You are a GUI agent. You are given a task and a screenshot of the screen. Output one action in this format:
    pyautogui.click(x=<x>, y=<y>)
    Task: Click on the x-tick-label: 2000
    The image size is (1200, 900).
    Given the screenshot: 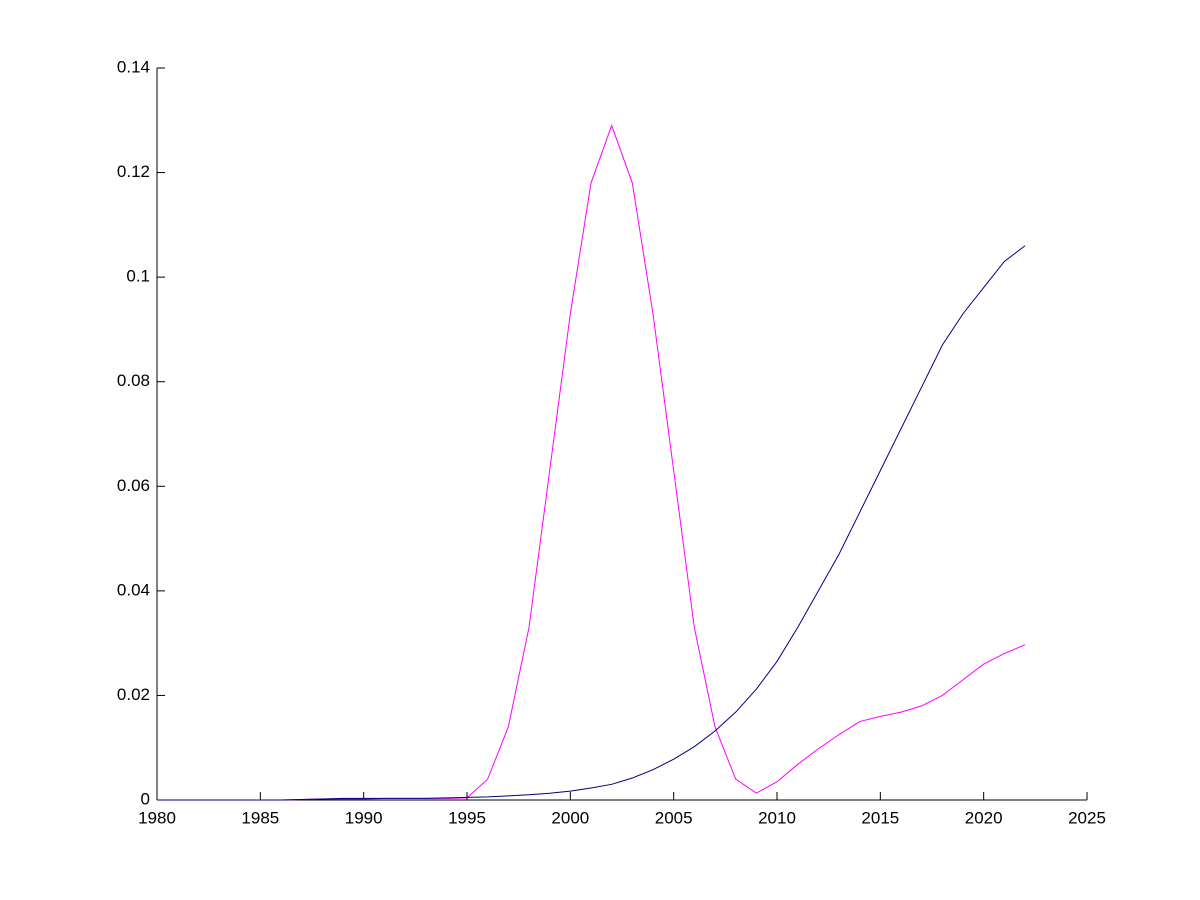 What is the action you would take?
    pyautogui.click(x=570, y=817)
    